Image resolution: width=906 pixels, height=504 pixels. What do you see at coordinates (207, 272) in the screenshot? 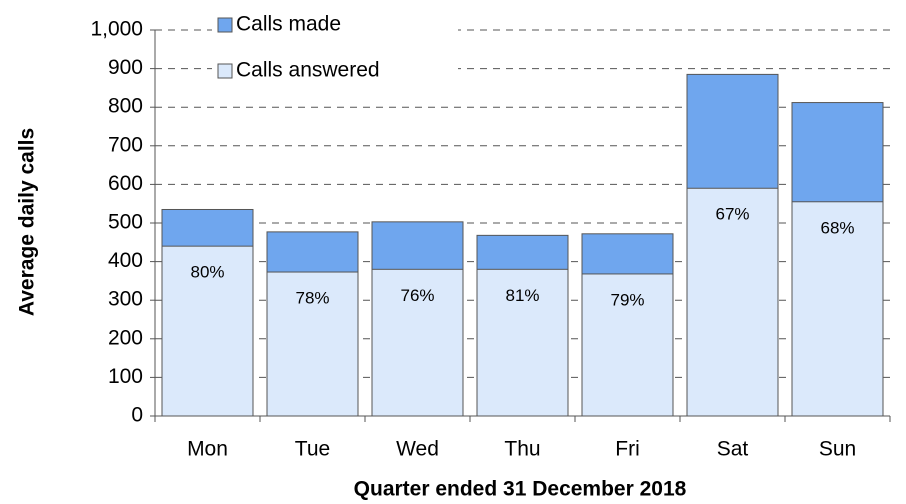
I see `data-label: 80%` at bounding box center [207, 272].